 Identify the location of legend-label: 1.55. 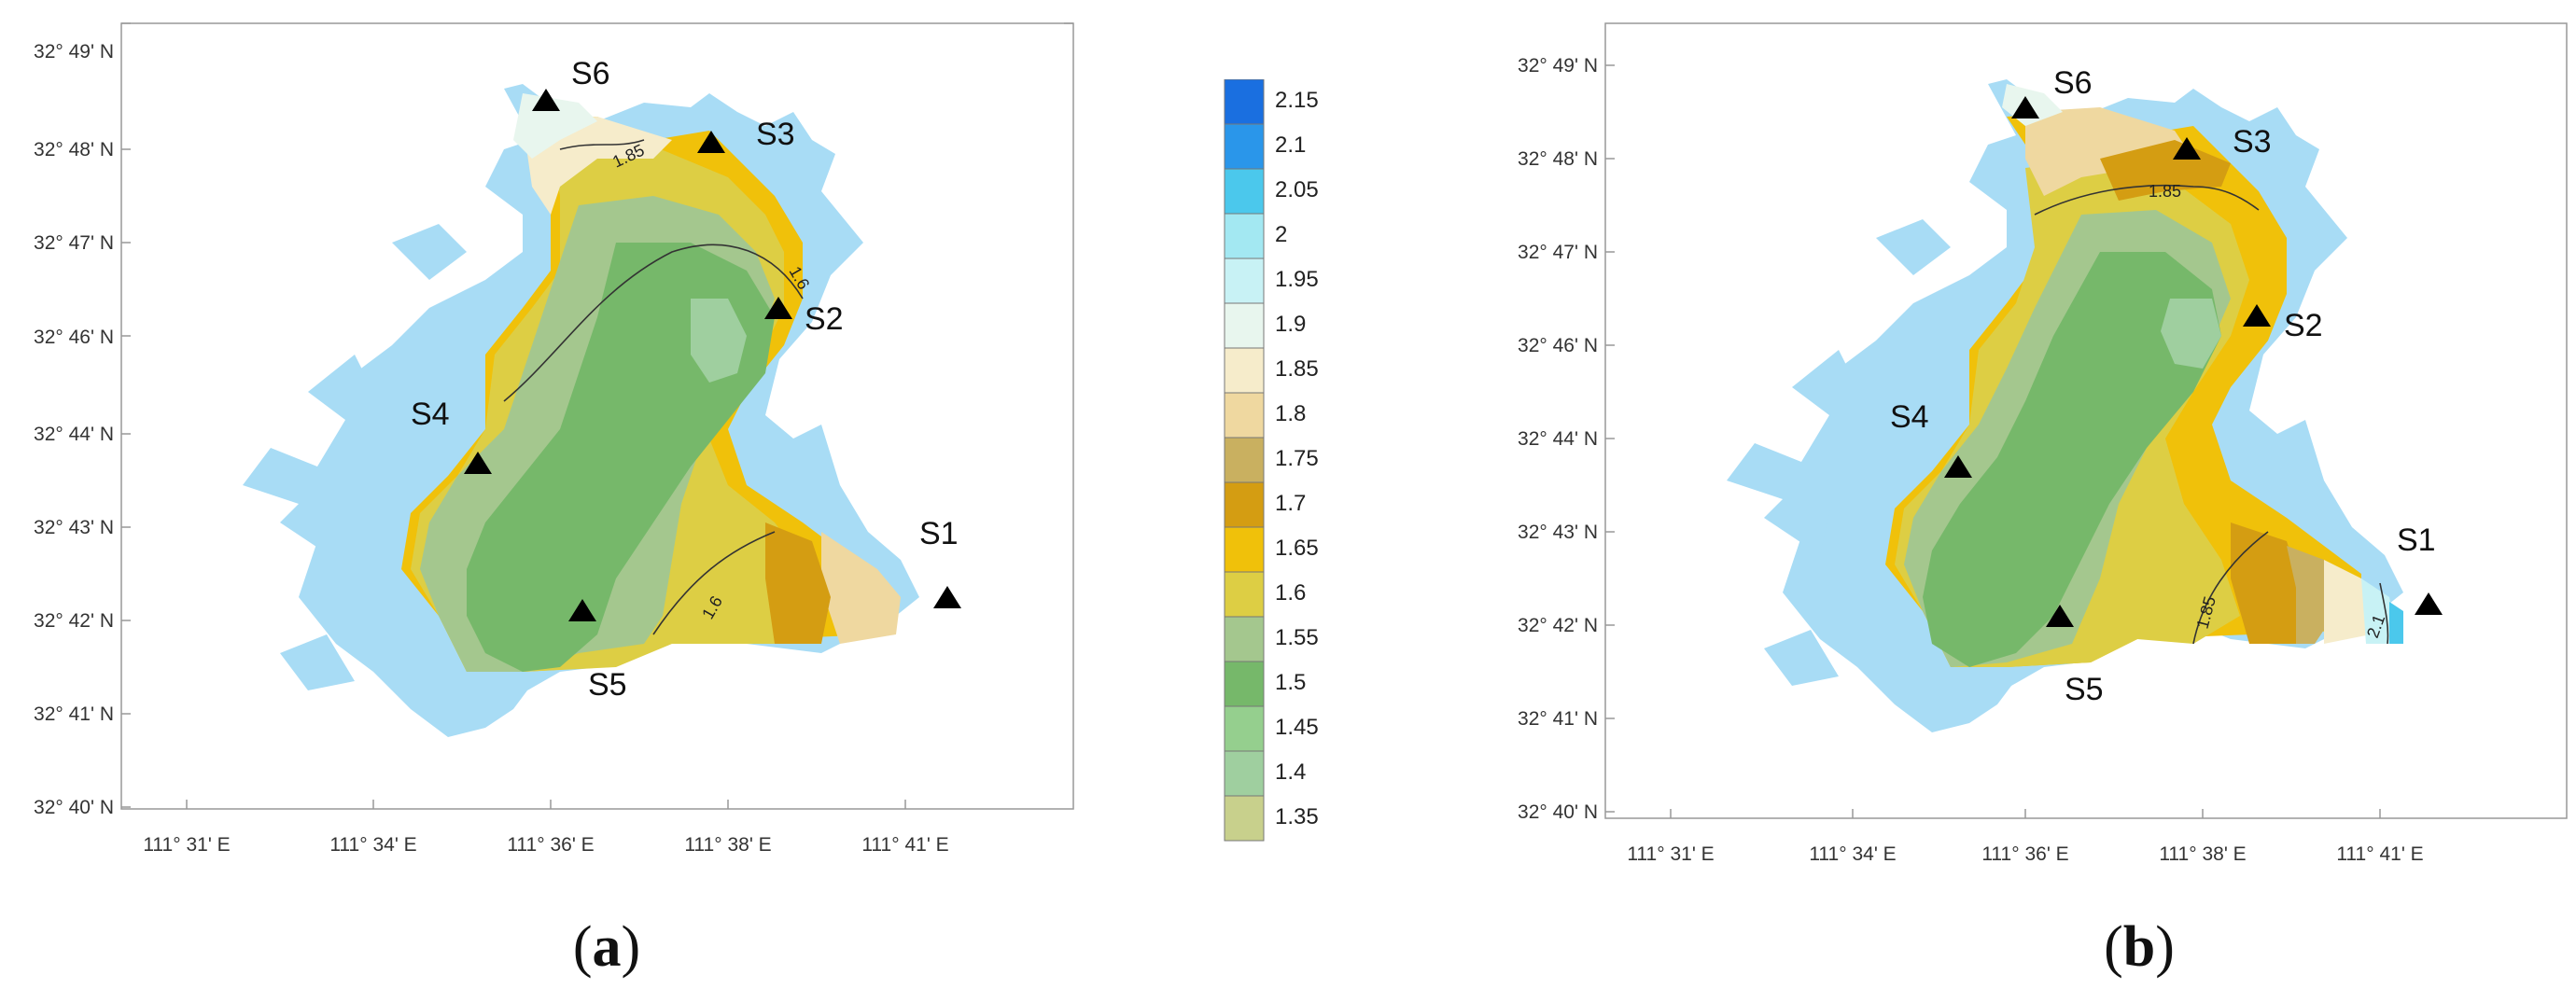
(1297, 637).